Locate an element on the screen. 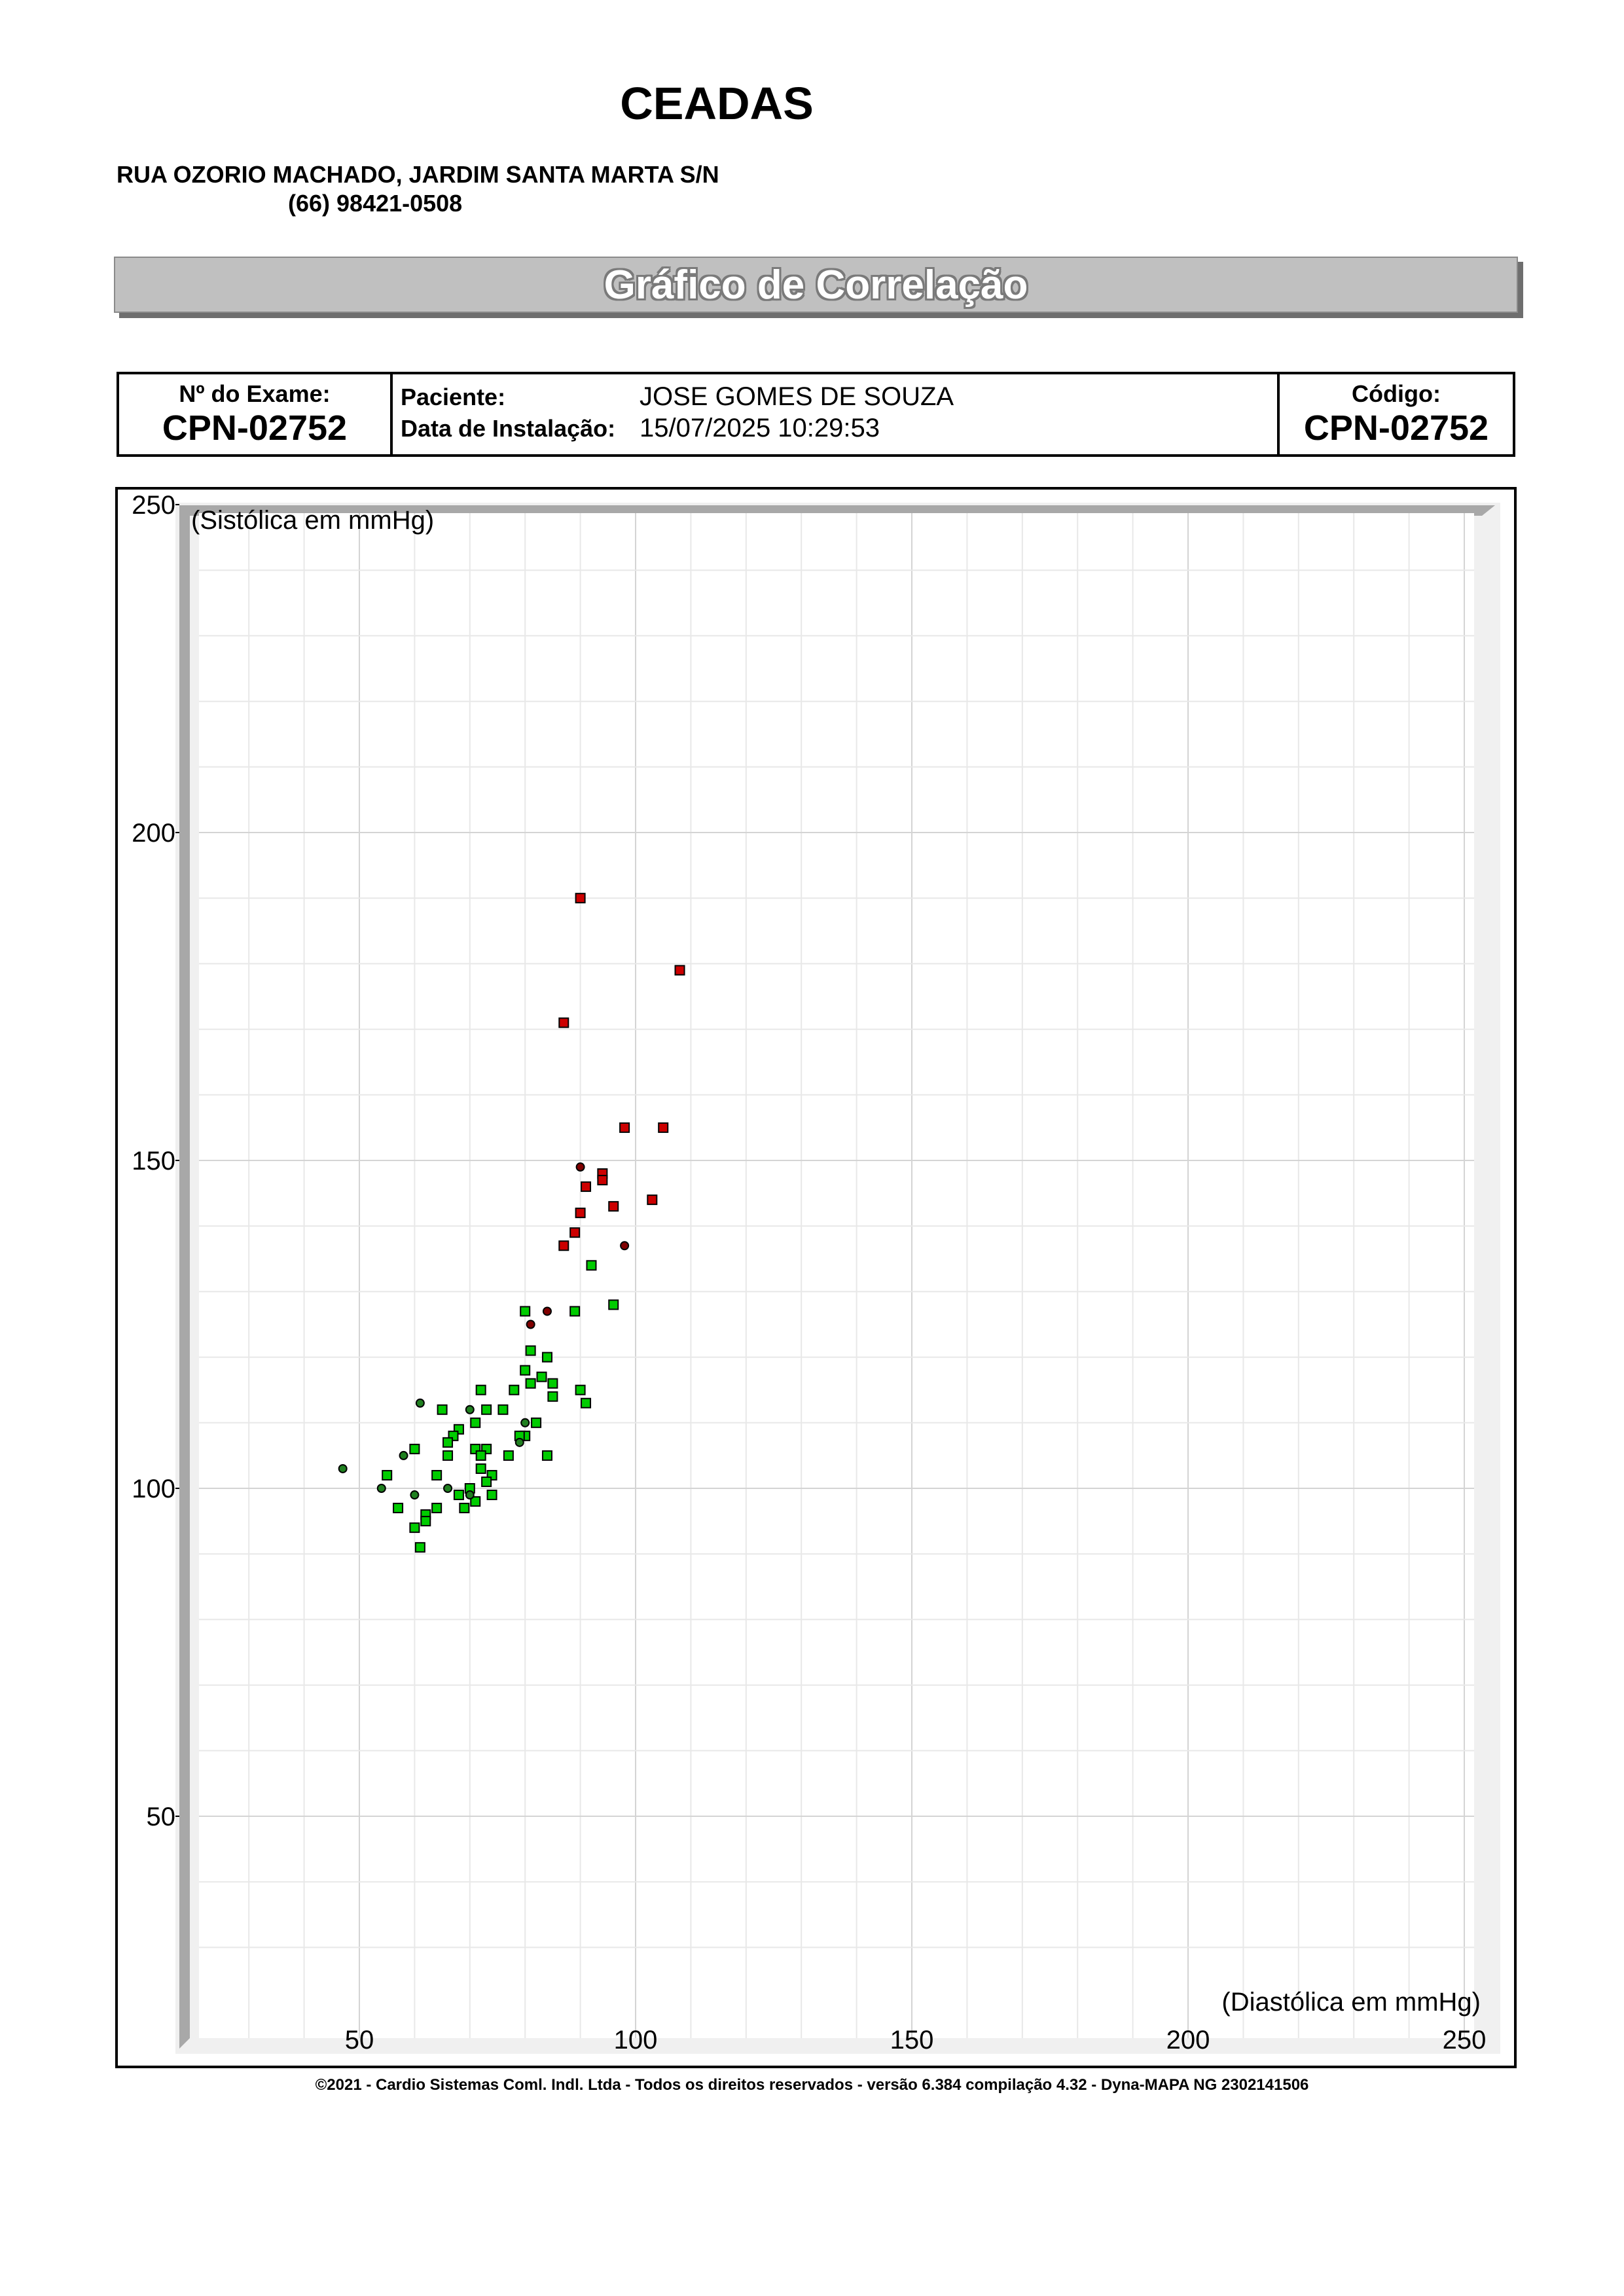 The image size is (1624, 2296). install-date: 15/07/2025 10:29:53 is located at coordinates (760, 428).